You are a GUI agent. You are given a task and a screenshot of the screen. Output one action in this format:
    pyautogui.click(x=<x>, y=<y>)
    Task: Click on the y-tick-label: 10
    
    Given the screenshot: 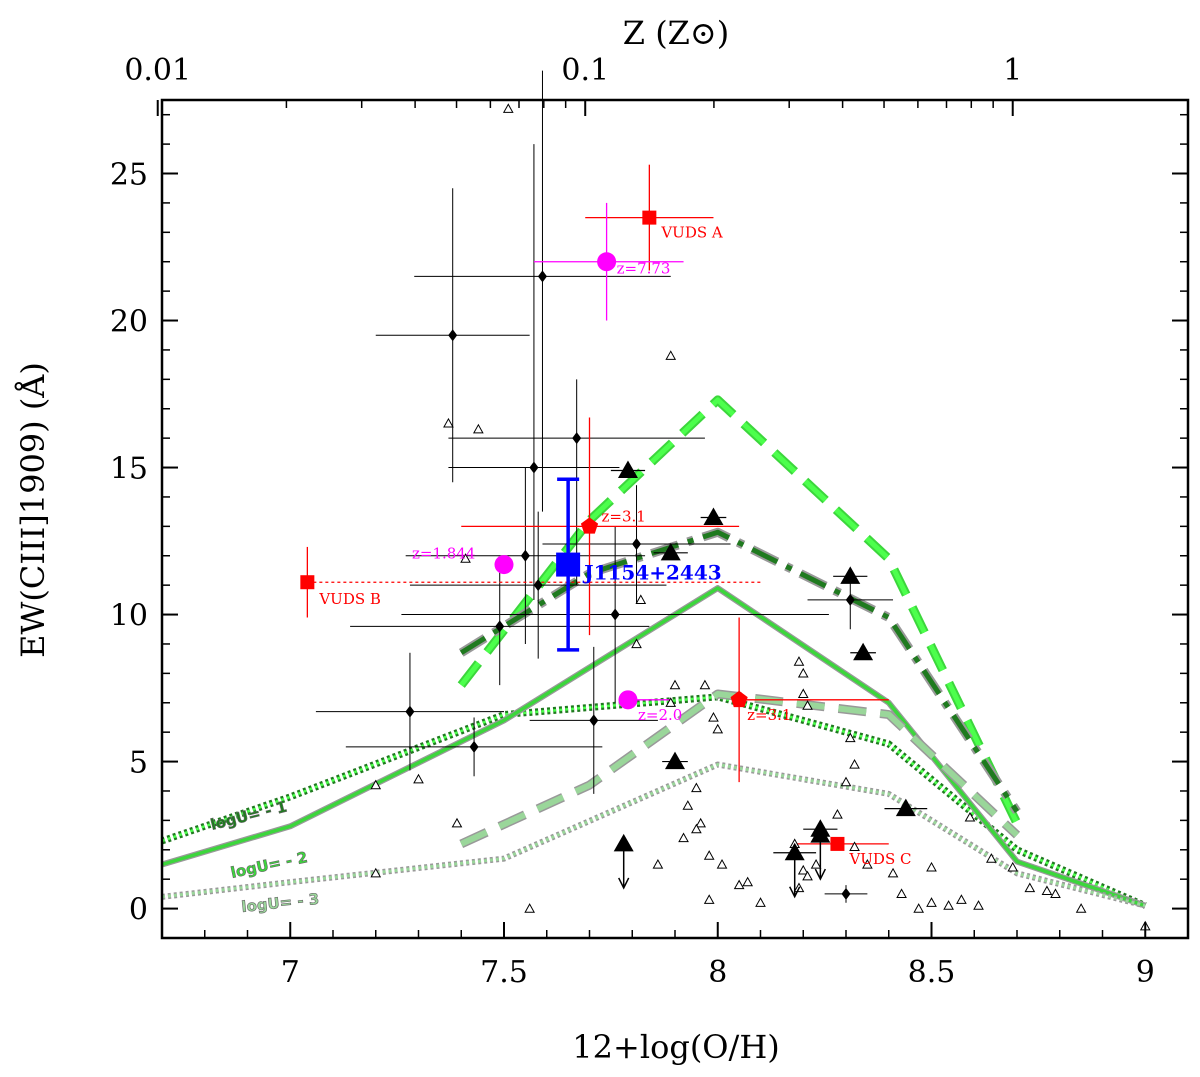 What is the action you would take?
    pyautogui.click(x=129, y=616)
    